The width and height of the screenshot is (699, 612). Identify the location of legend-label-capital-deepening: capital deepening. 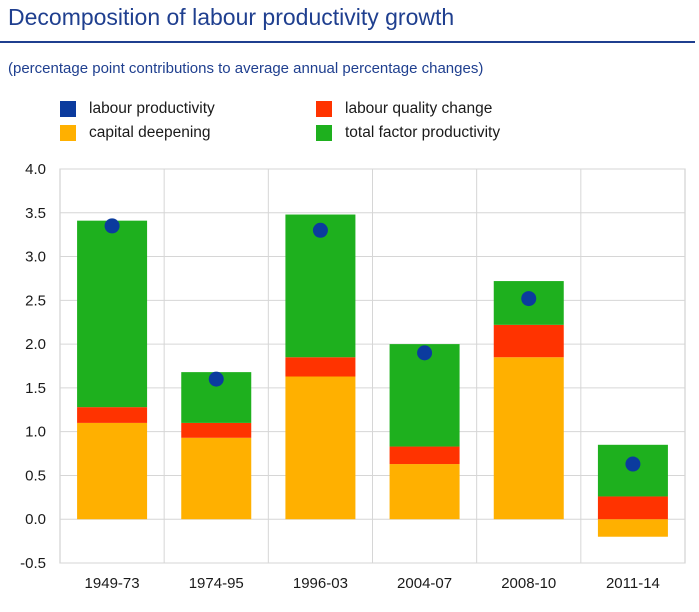
(150, 132).